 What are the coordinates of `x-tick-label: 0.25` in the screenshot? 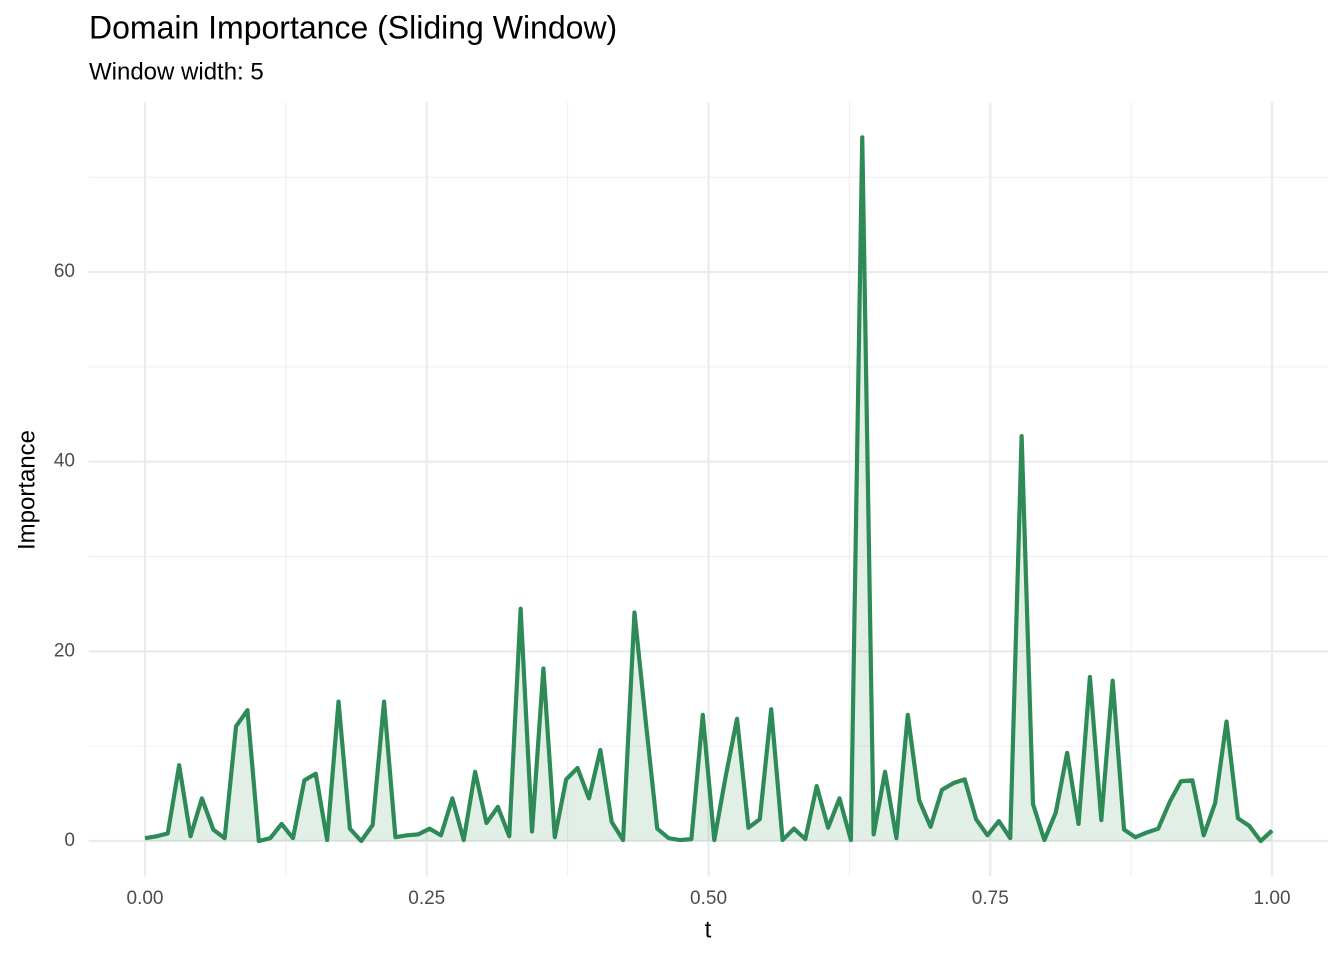 It's located at (426, 898).